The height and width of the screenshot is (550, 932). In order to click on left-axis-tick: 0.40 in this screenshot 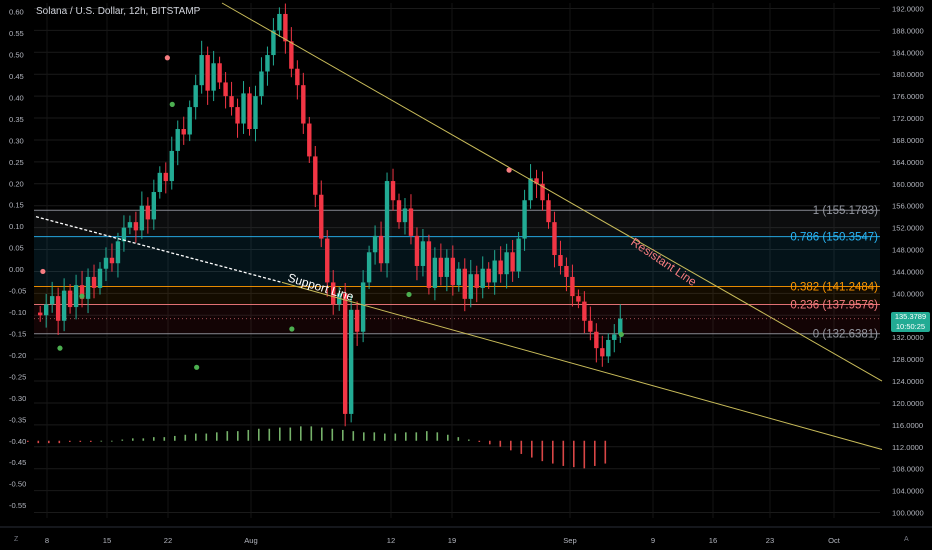, I will do `click(16, 97)`.